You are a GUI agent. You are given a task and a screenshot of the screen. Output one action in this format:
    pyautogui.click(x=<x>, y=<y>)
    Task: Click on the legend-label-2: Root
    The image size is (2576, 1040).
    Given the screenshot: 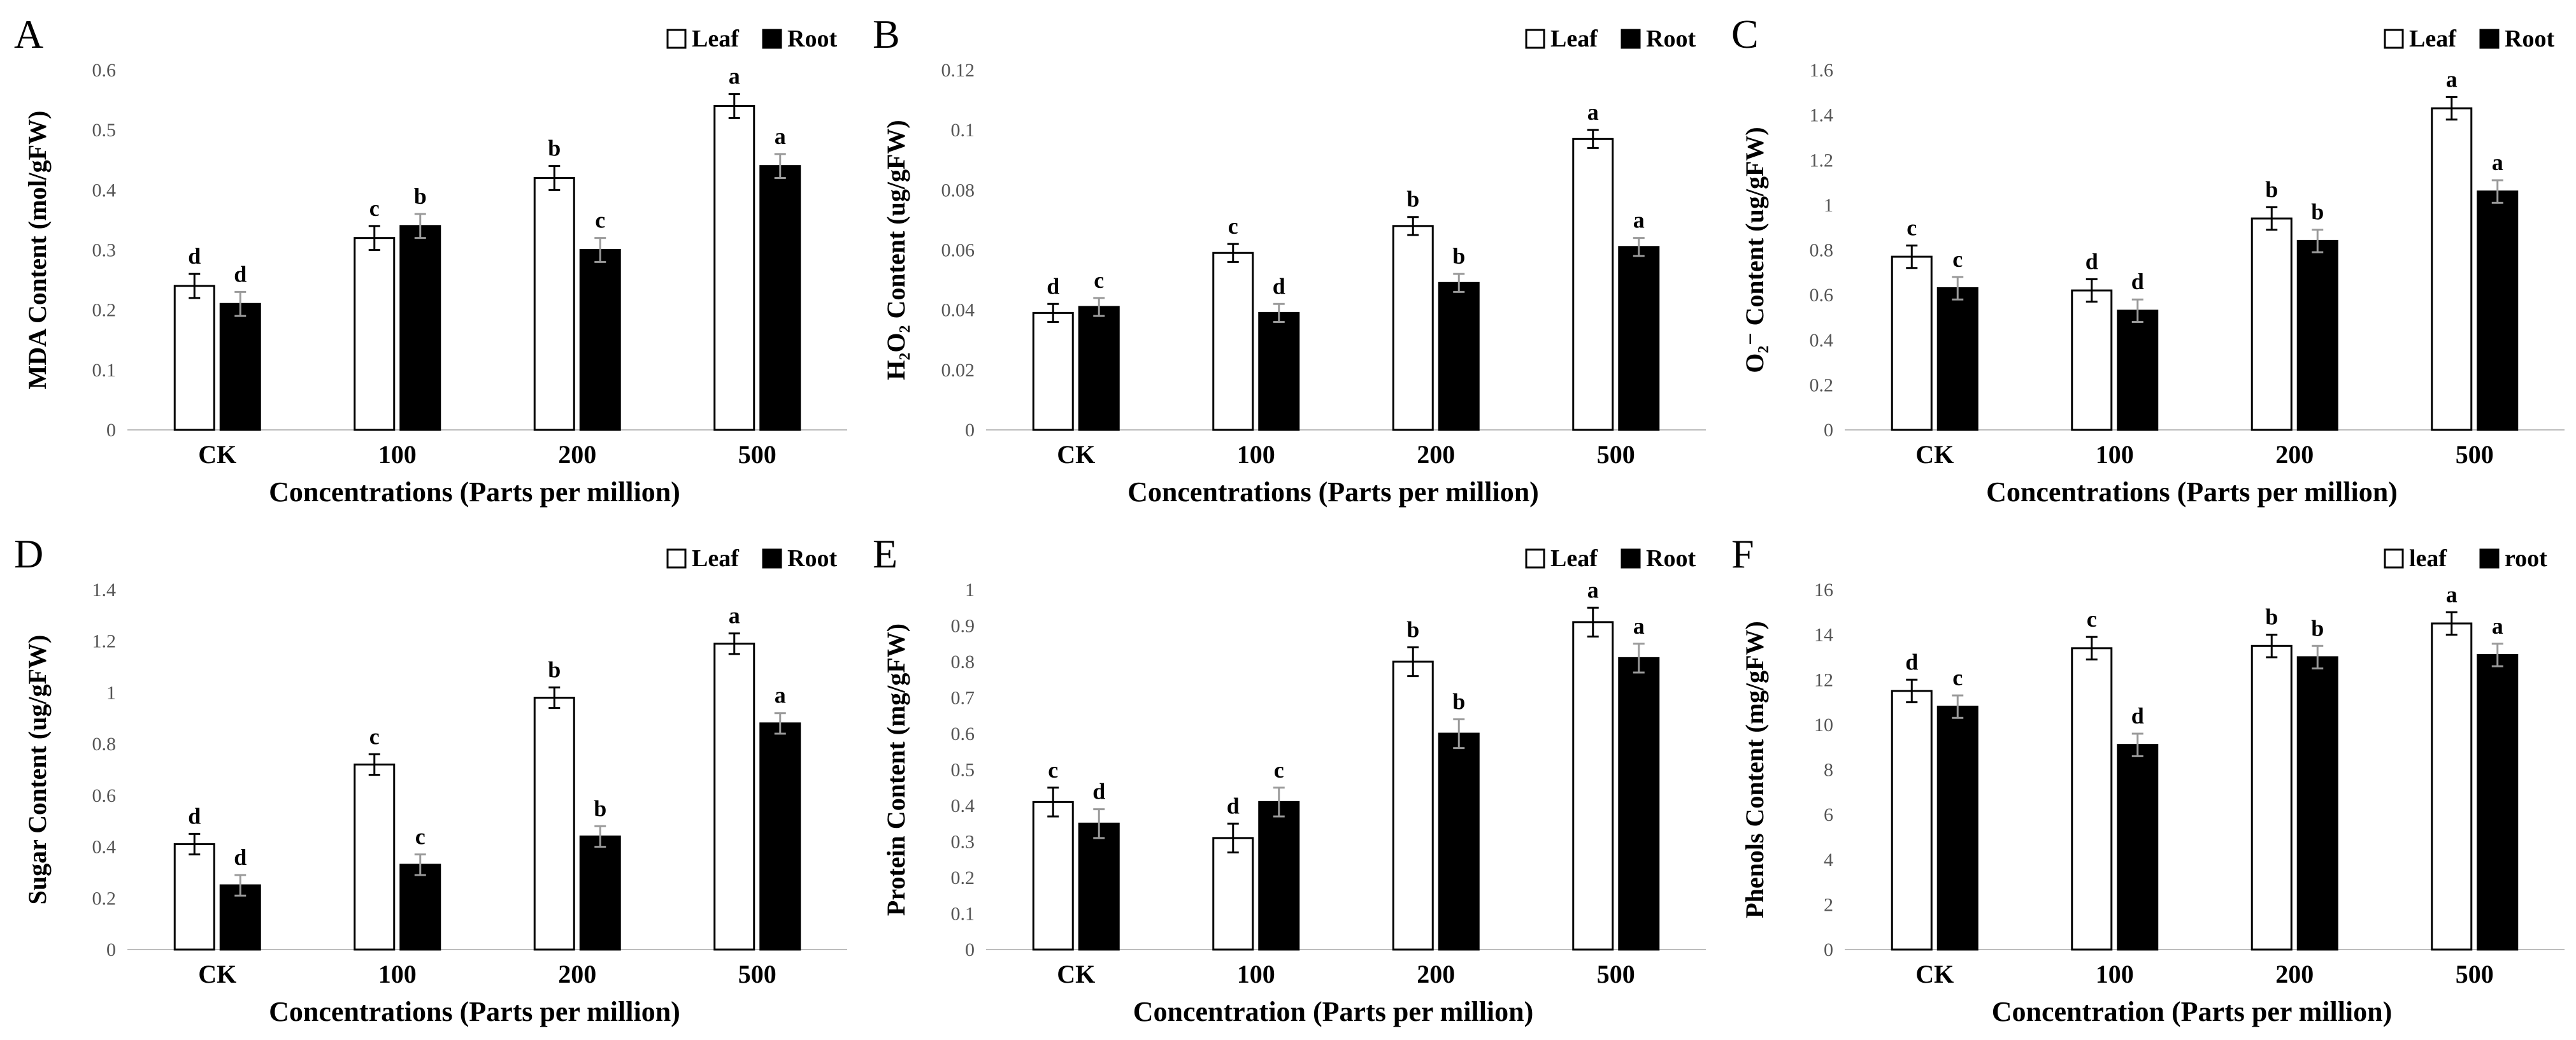 What is the action you would take?
    pyautogui.click(x=812, y=558)
    